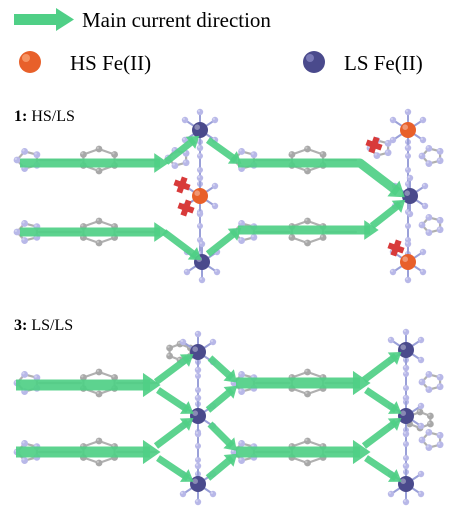 This screenshot has width=465, height=520. Describe the element at coordinates (408, 130) in the screenshot. I see `hs-fe-center` at that location.